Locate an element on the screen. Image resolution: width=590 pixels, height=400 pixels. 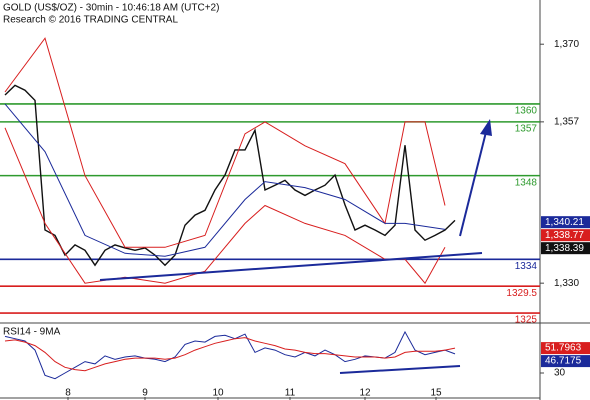
price-label: 46.7175 is located at coordinates (563, 361).